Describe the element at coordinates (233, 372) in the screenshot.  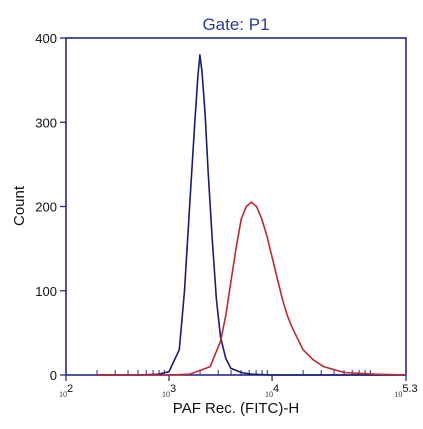
I see `x-axis-minor-ticks` at that location.